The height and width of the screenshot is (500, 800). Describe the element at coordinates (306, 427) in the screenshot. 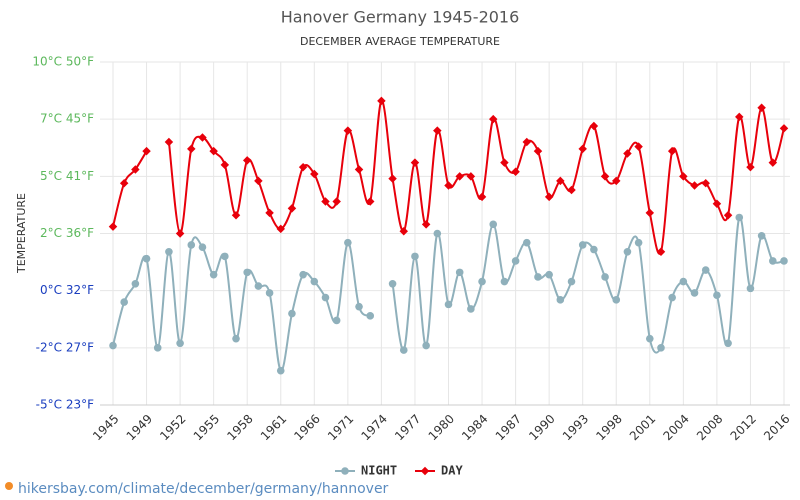

I see `x-tick-label: 1966` at that location.